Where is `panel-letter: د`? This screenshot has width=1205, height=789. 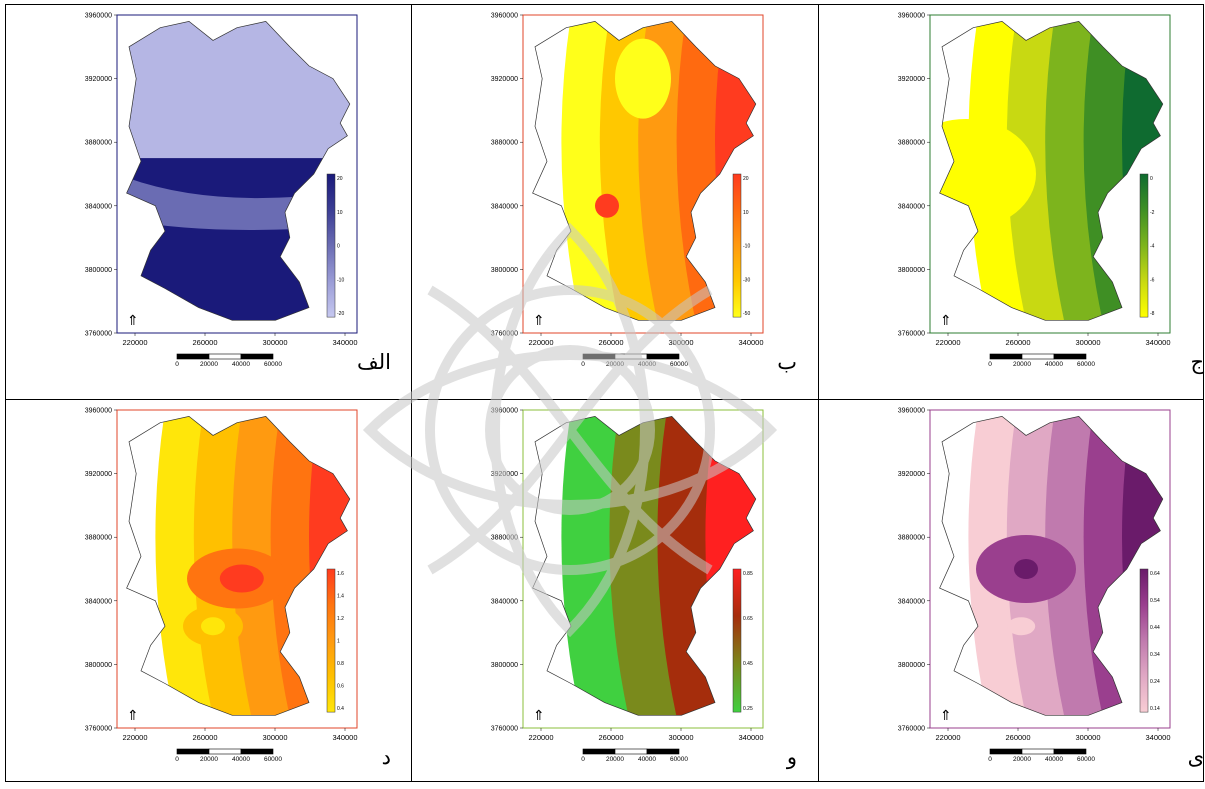 panel-letter: د is located at coordinates (386, 757).